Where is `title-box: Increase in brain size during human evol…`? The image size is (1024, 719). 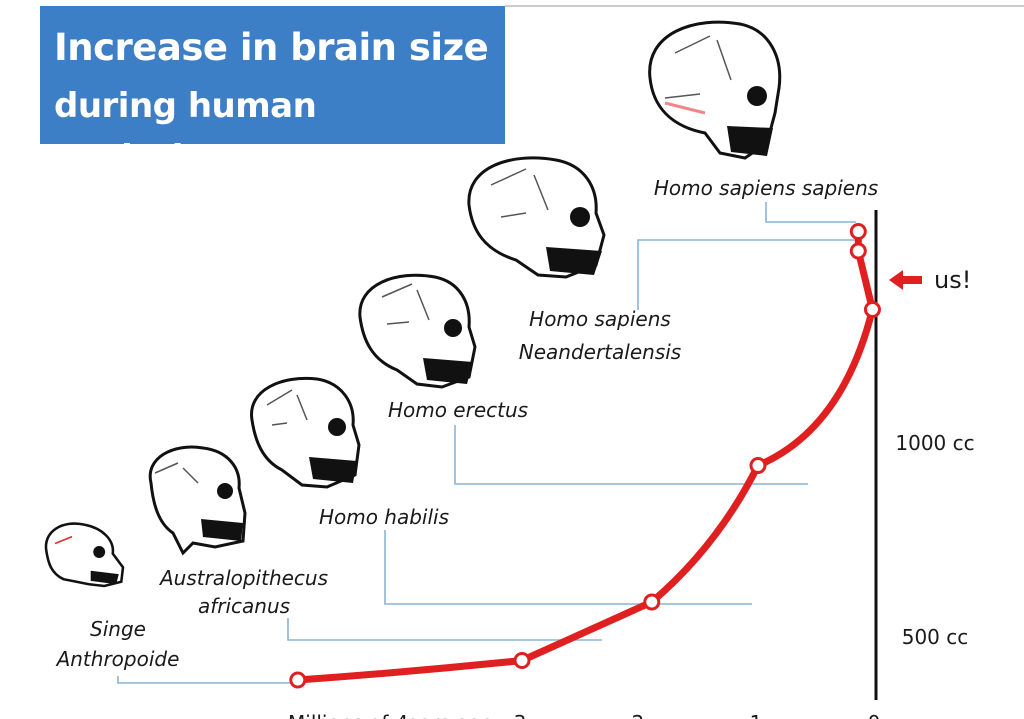
title-box: Increase in brain size during human evol… is located at coordinates (272, 92).